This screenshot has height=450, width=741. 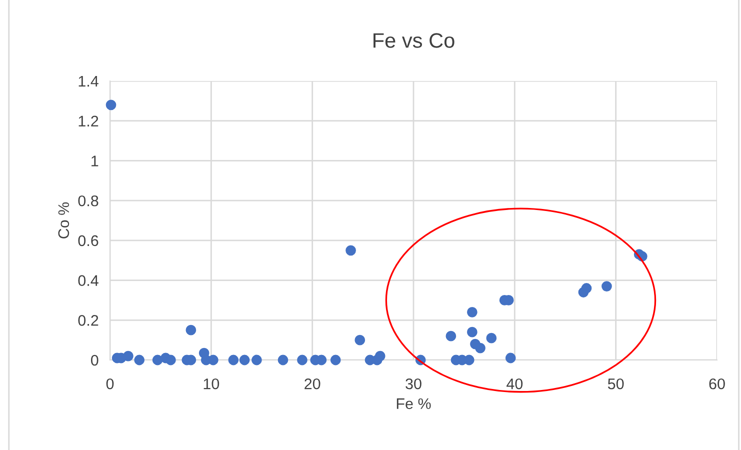 What do you see at coordinates (94, 360) in the screenshot?
I see `y-tick-label: 0` at bounding box center [94, 360].